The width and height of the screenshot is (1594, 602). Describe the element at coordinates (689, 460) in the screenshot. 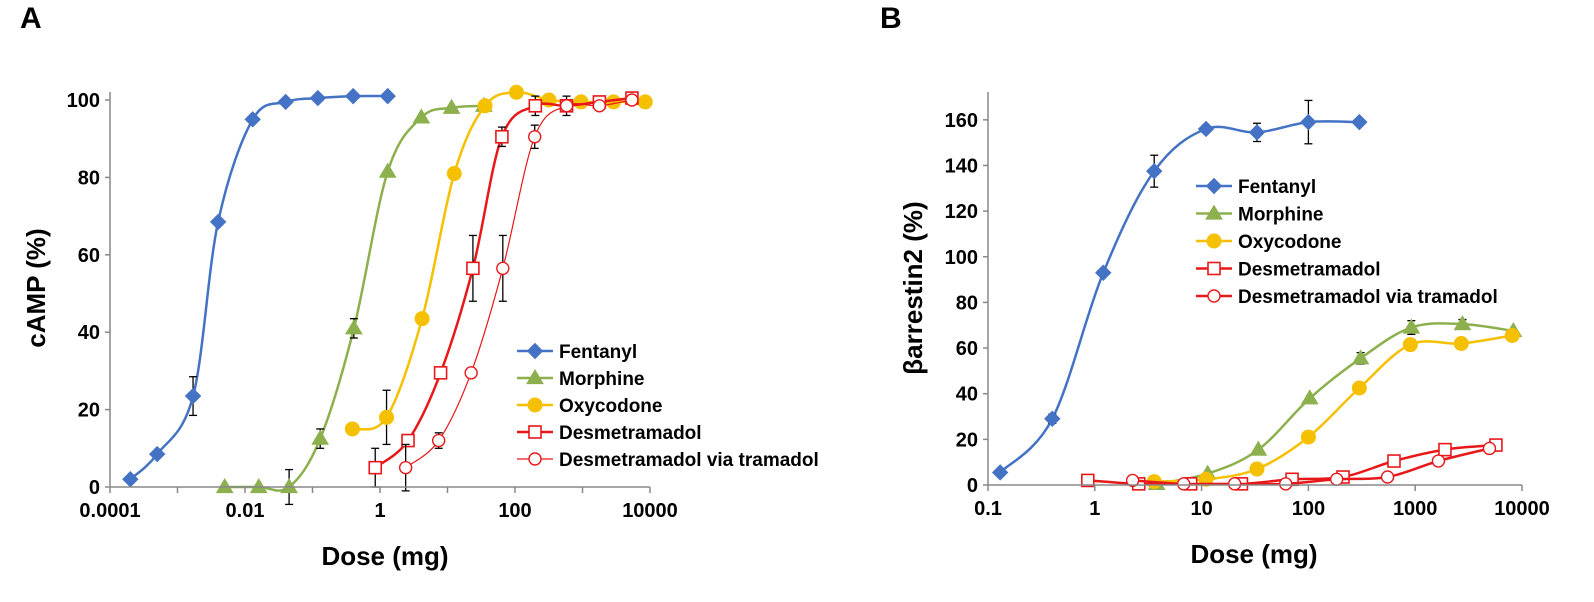

I see `legend-label-desmetramadol-via-tramadol: Desmetramadol via tramadol` at that location.